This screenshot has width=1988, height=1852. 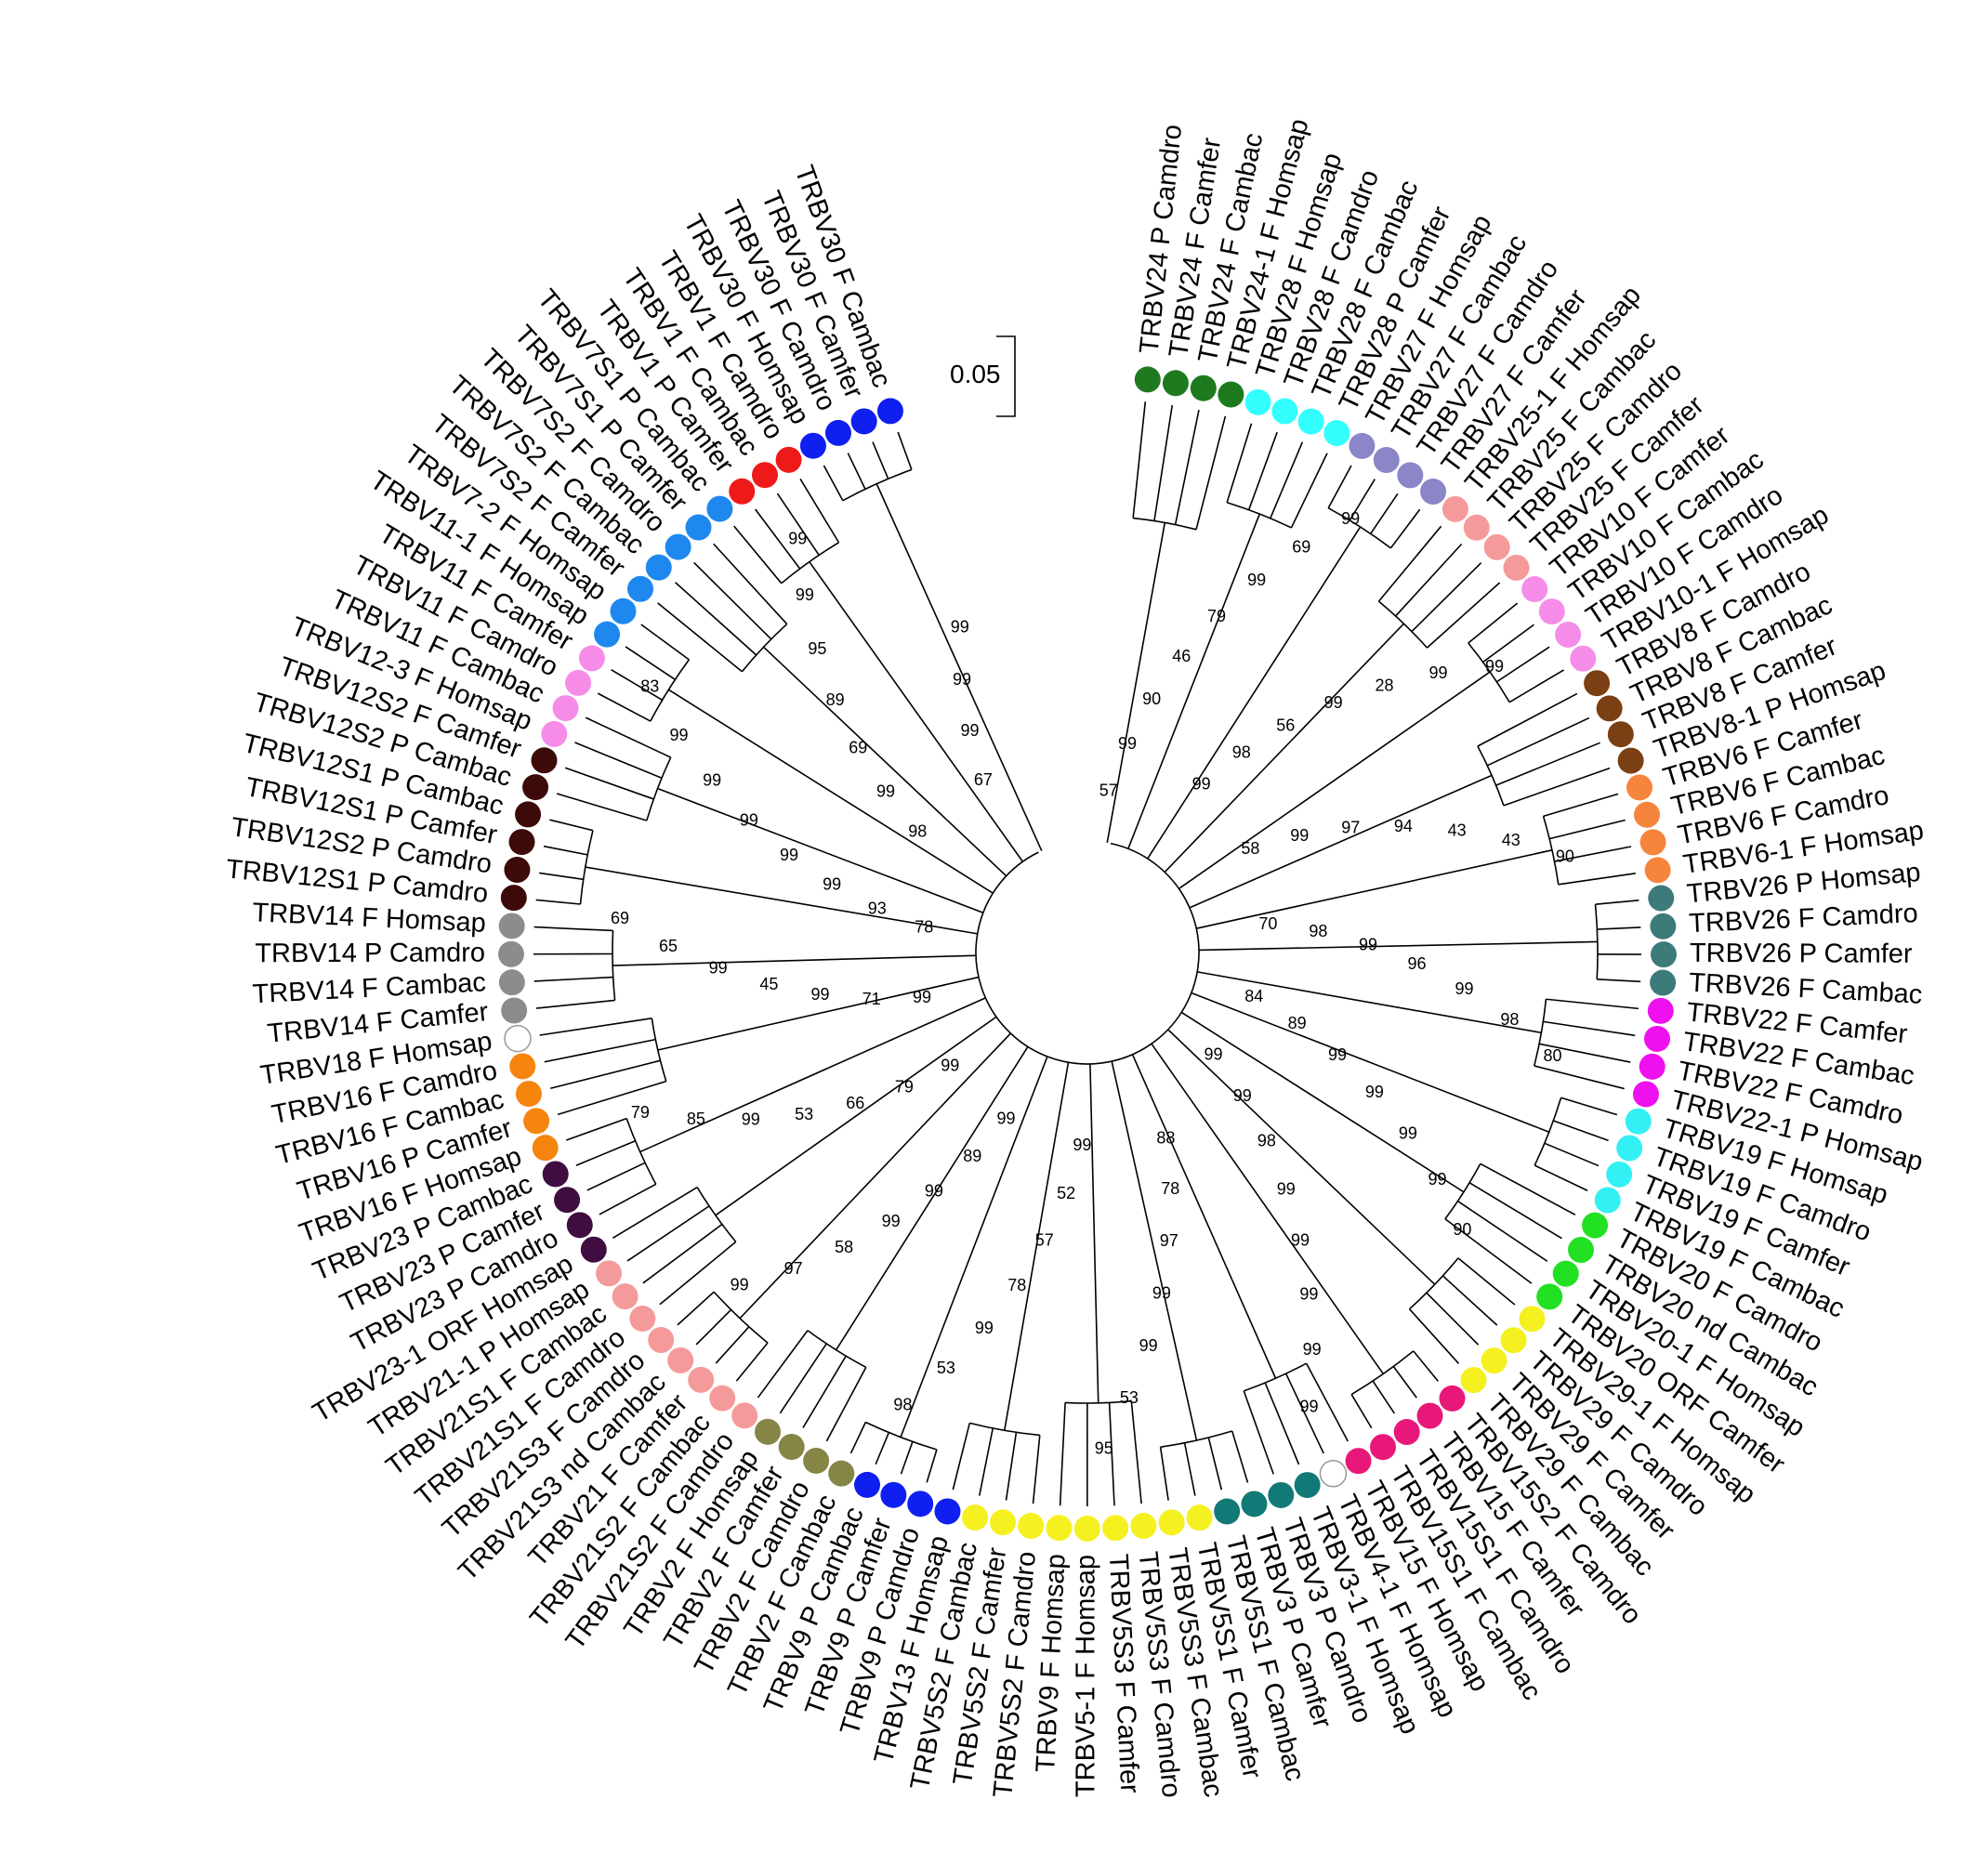 What do you see at coordinates (668, 946) in the screenshot?
I see `bootstrap-label: 65` at bounding box center [668, 946].